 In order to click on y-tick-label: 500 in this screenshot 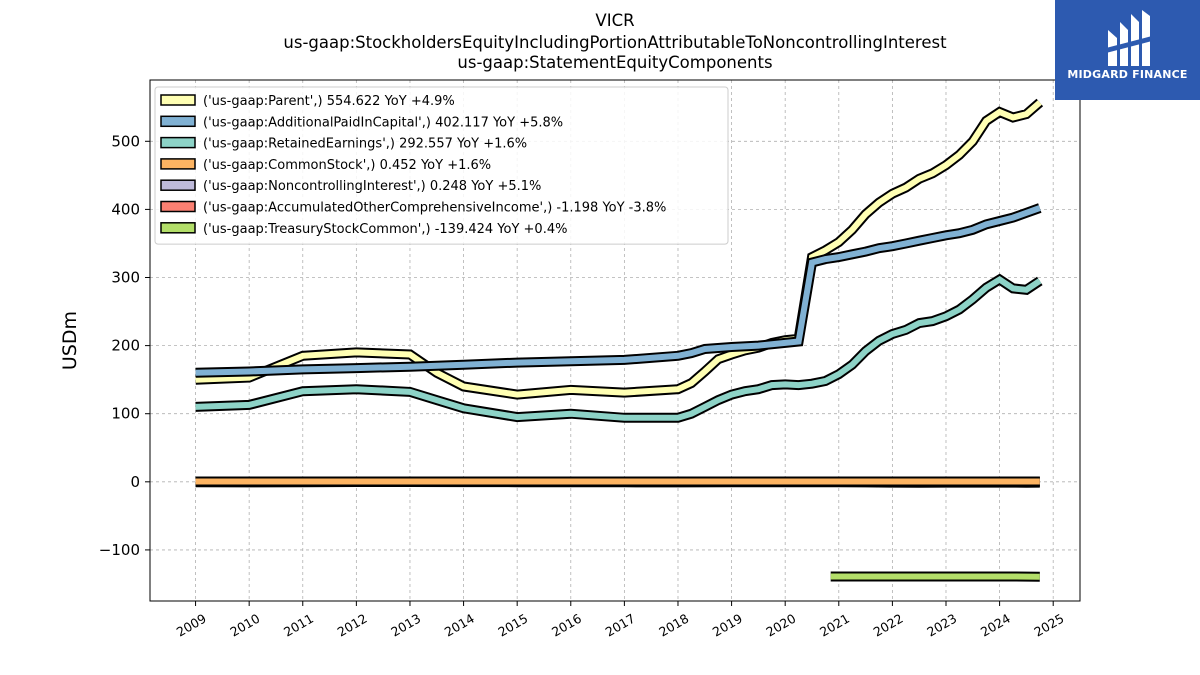, I will do `click(125, 141)`.